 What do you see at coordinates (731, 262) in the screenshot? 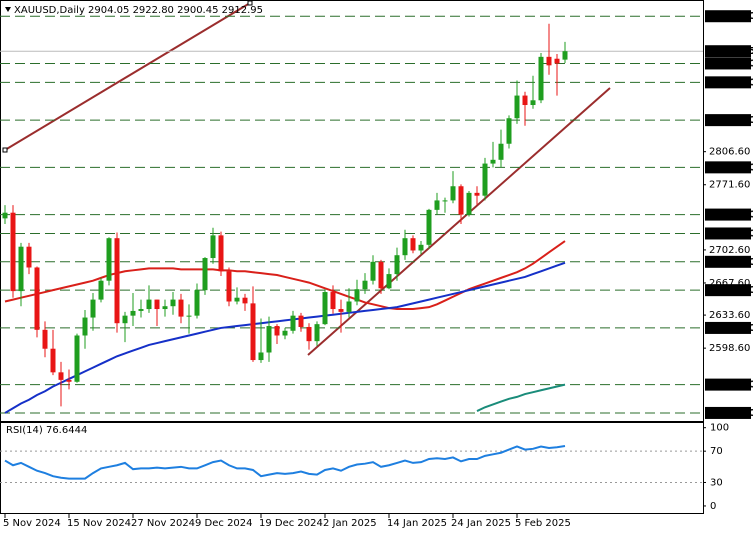
I see `level-label: 2690.00` at bounding box center [731, 262].